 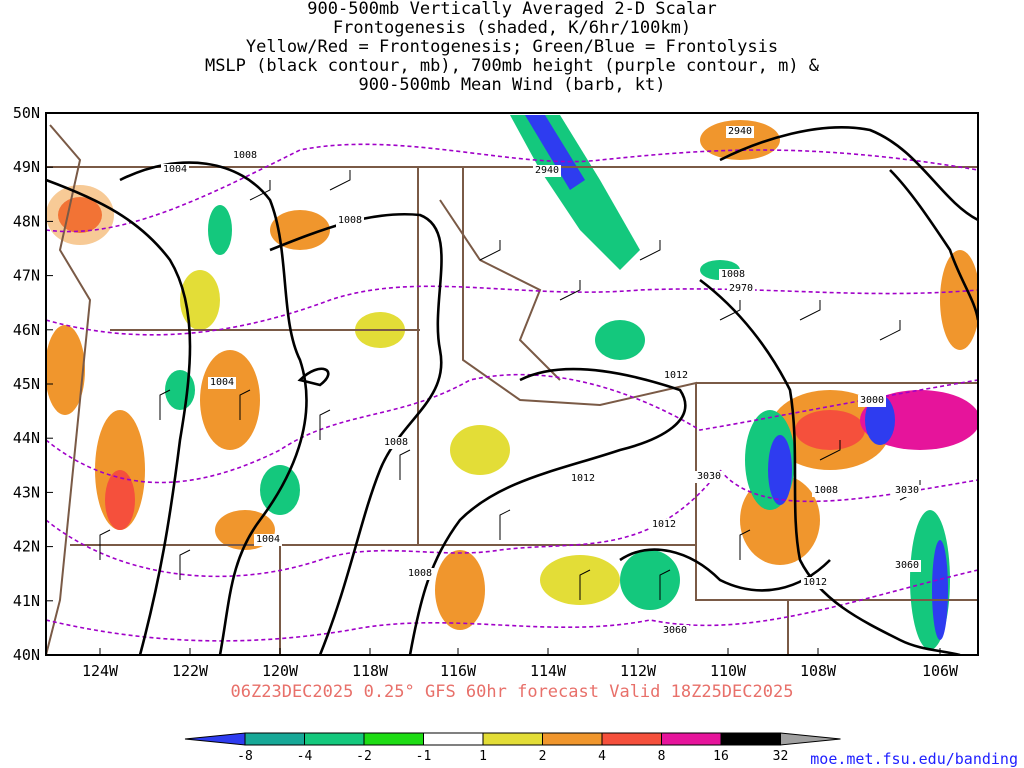 I want to click on longitude-label: 122W, so click(x=190, y=671).